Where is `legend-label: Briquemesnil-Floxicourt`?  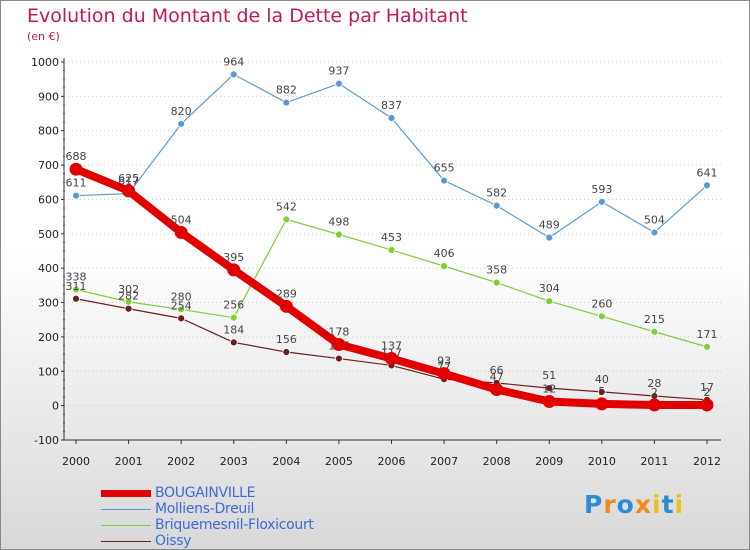
legend-label: Briquemesnil-Floxicourt is located at coordinates (234, 525).